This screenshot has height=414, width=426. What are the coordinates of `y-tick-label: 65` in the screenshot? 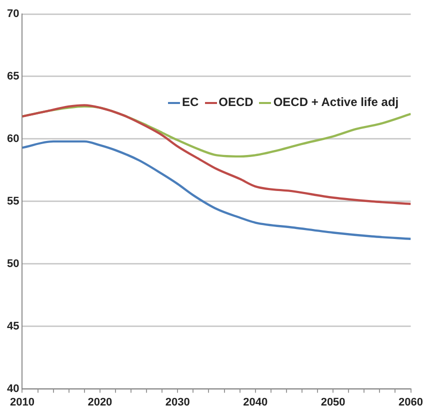 It's located at (13, 76).